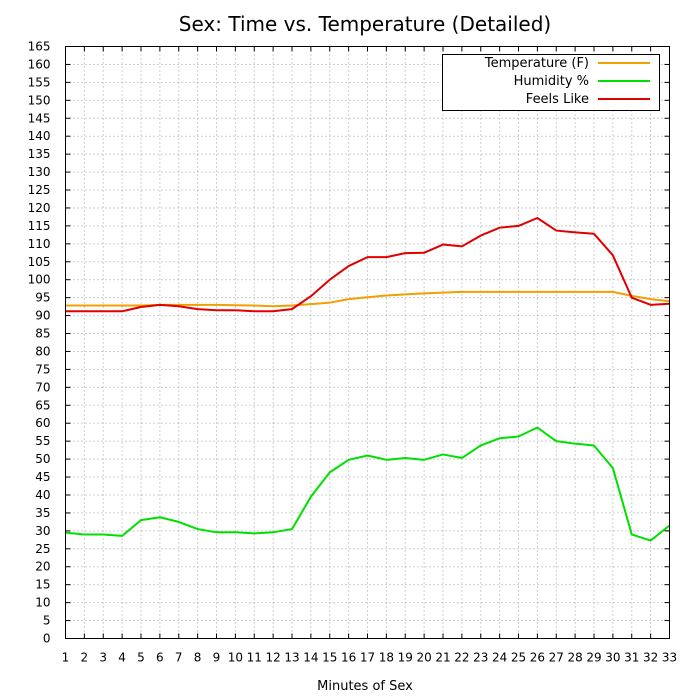 This screenshot has width=700, height=700. What do you see at coordinates (141, 658) in the screenshot?
I see `x-tick-label: 5` at bounding box center [141, 658].